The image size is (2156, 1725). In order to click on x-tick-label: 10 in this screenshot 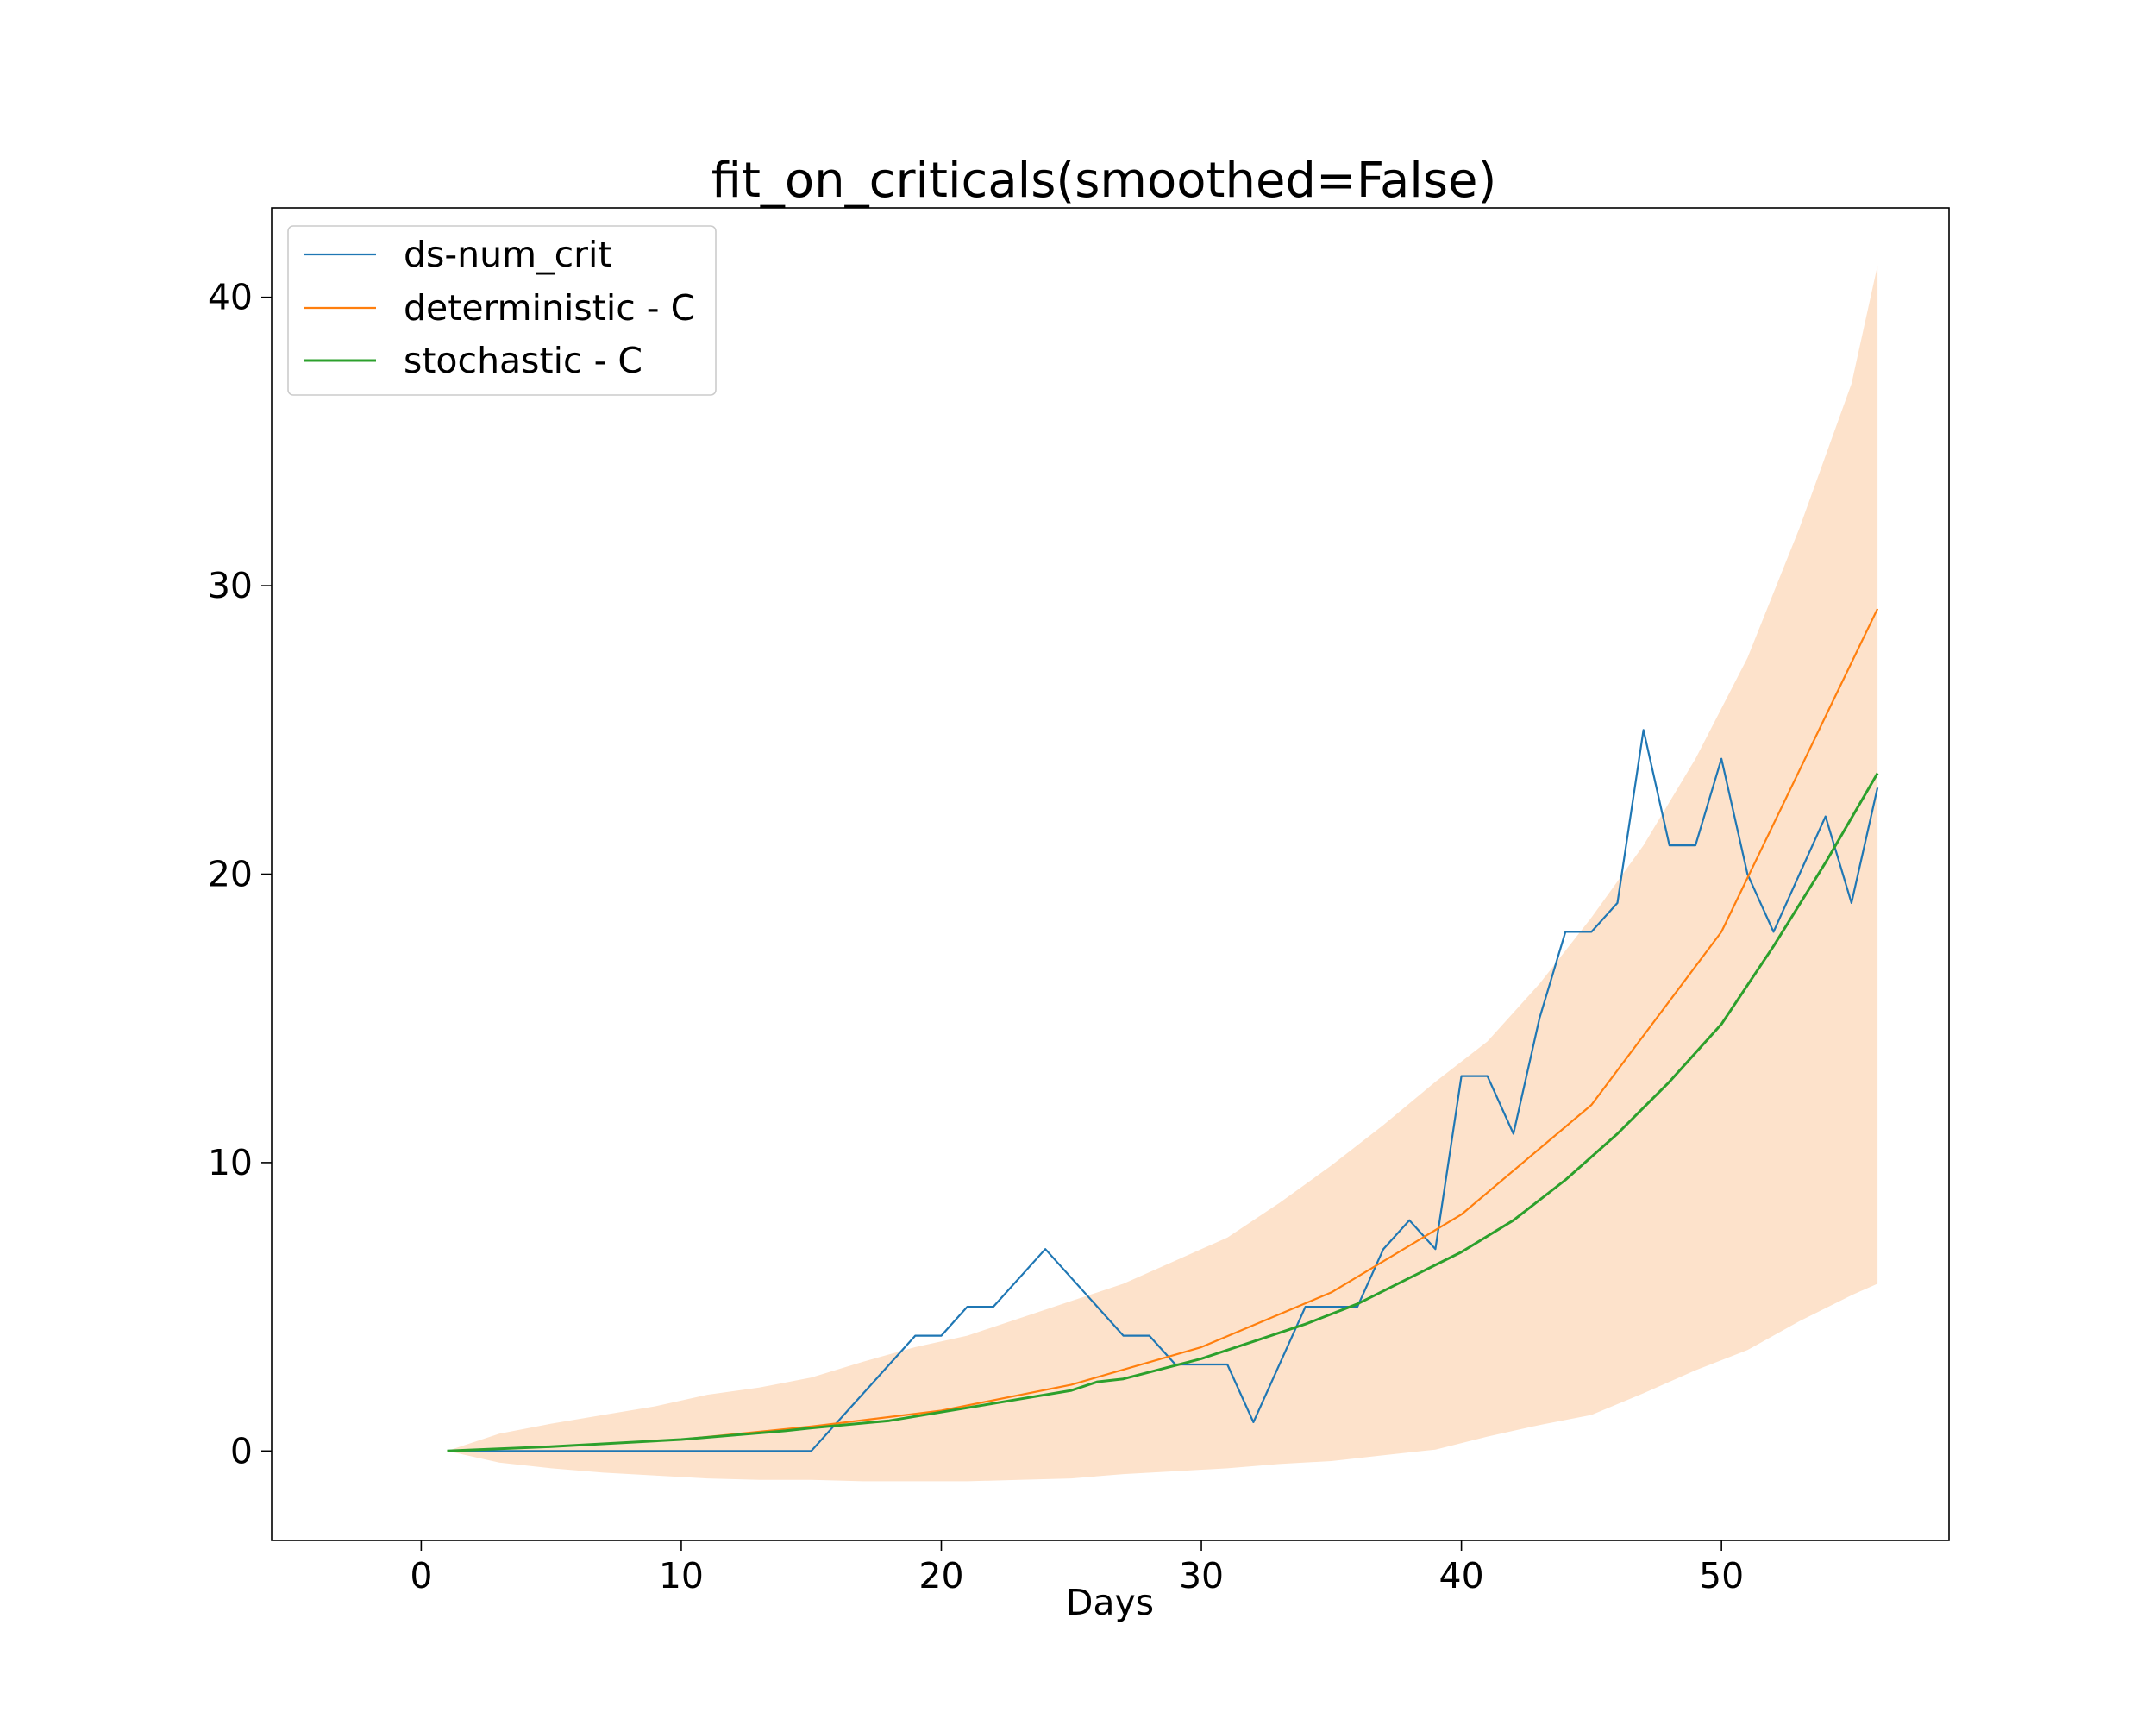, I will do `click(681, 1576)`.